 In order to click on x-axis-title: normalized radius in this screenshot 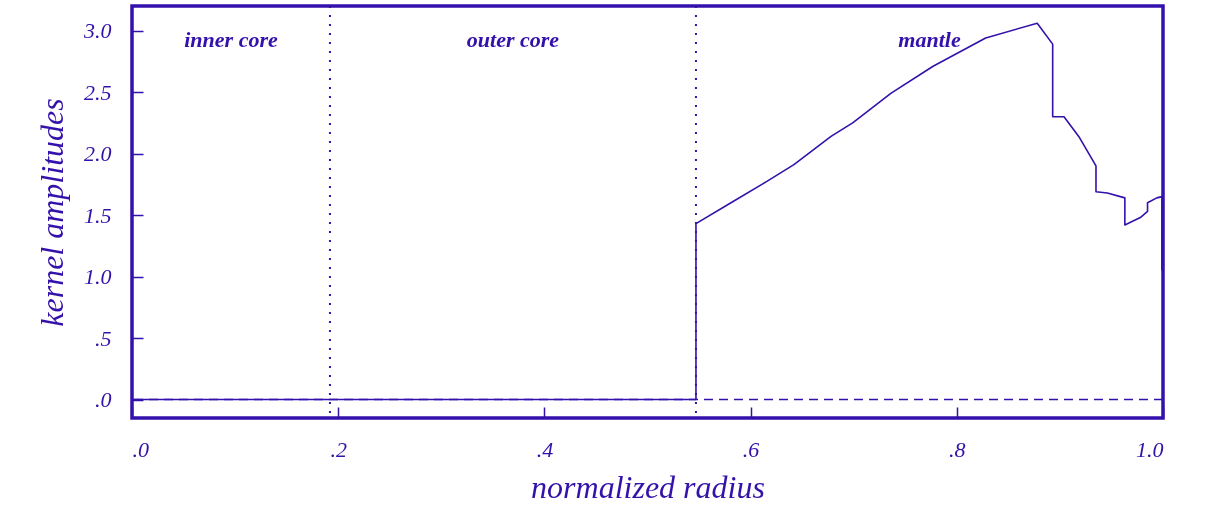, I will do `click(648, 486)`.